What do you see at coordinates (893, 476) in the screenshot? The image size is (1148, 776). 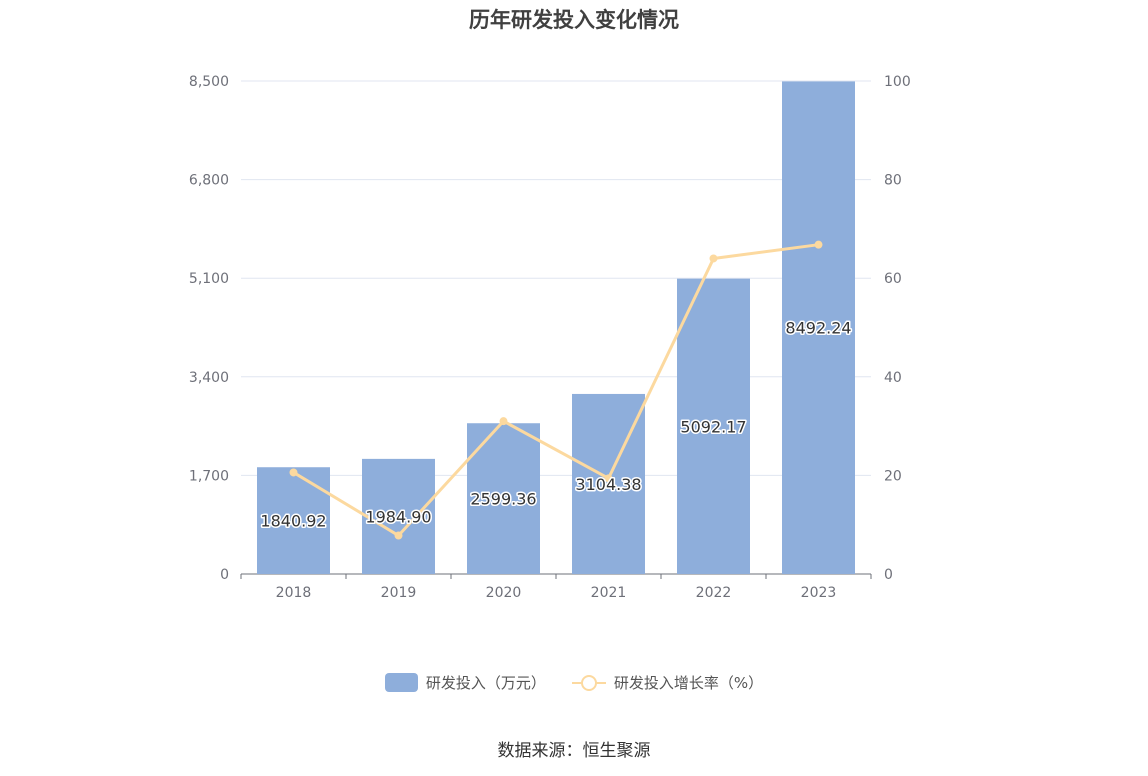 I see `y-right-tick-label: 20` at bounding box center [893, 476].